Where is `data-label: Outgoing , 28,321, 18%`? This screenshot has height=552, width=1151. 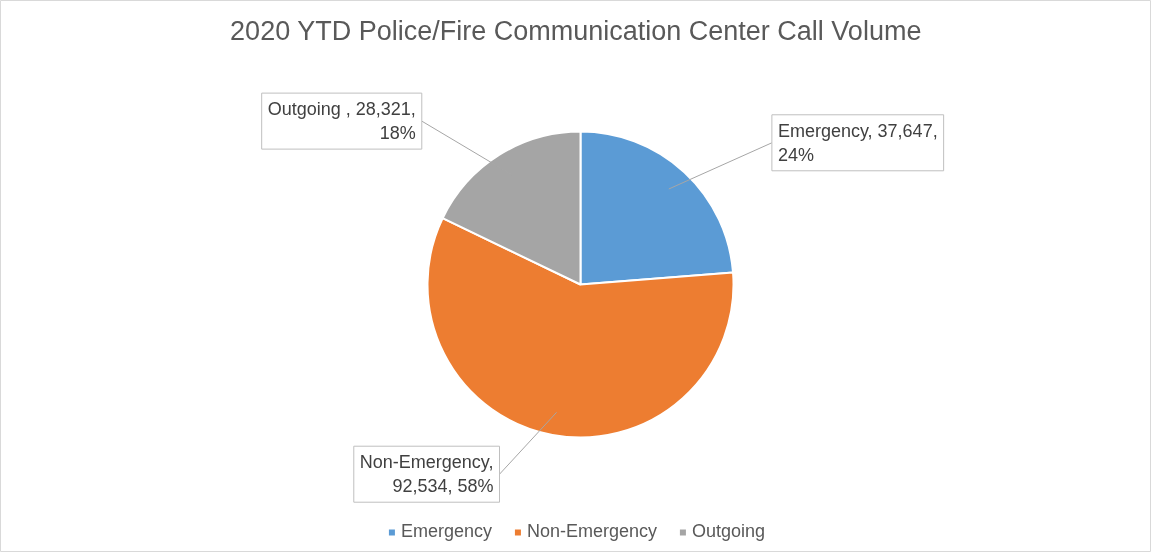 data-label: Outgoing , 28,321, 18% is located at coordinates (341, 121).